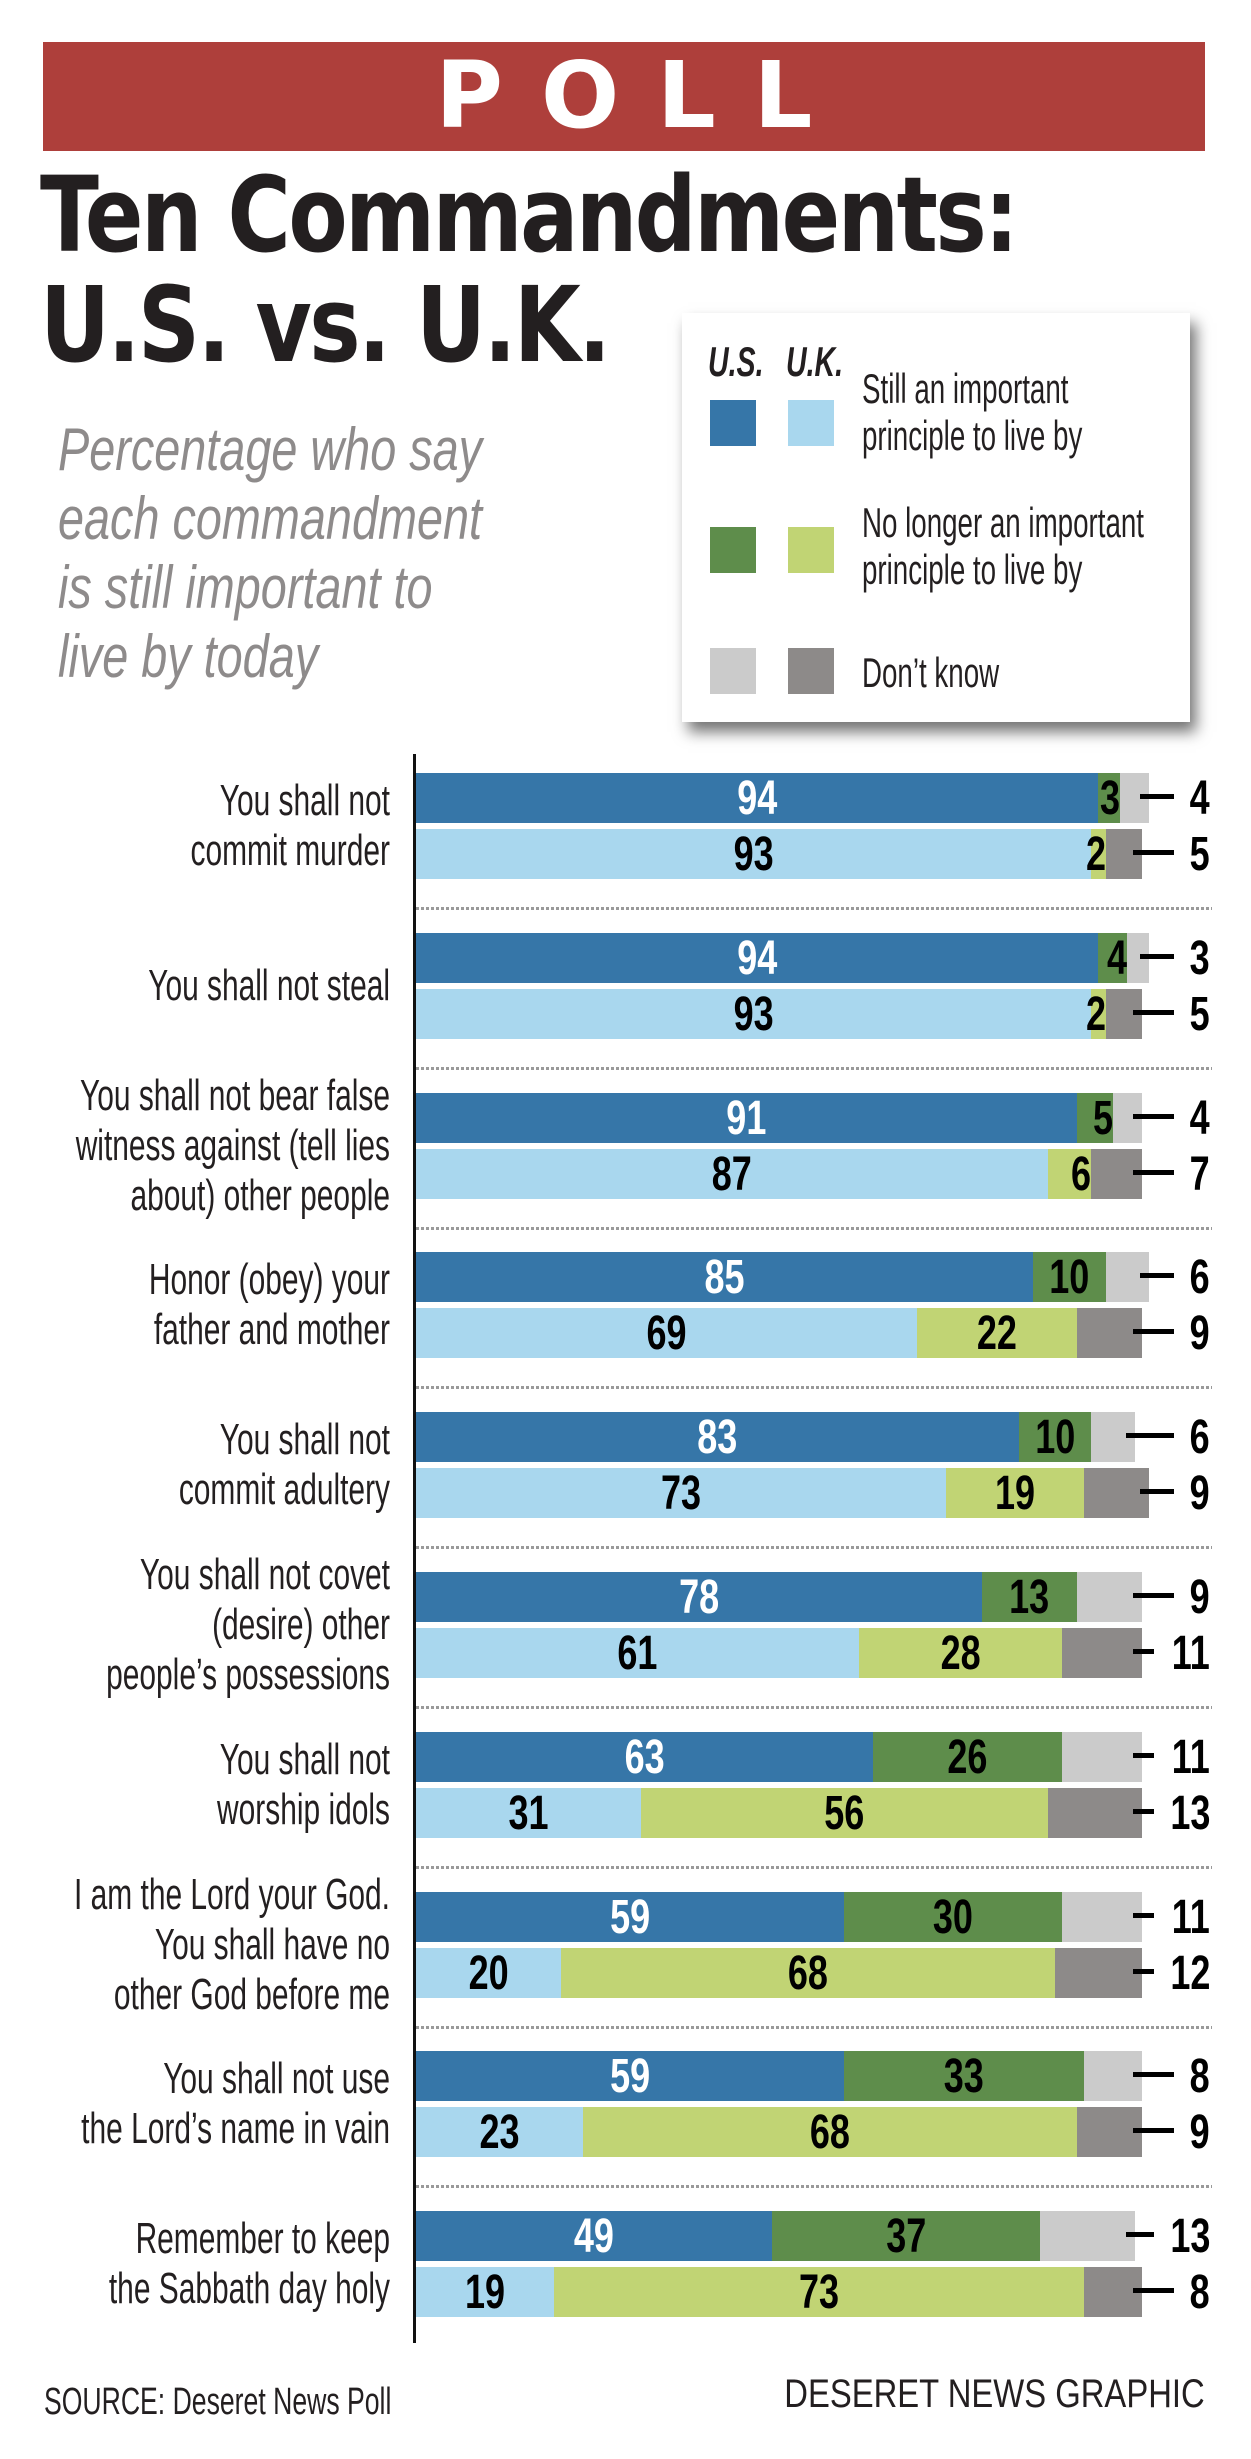 The image size is (1251, 2459). Describe the element at coordinates (195, 986) in the screenshot. I see `category-label: You shall not steal` at that location.